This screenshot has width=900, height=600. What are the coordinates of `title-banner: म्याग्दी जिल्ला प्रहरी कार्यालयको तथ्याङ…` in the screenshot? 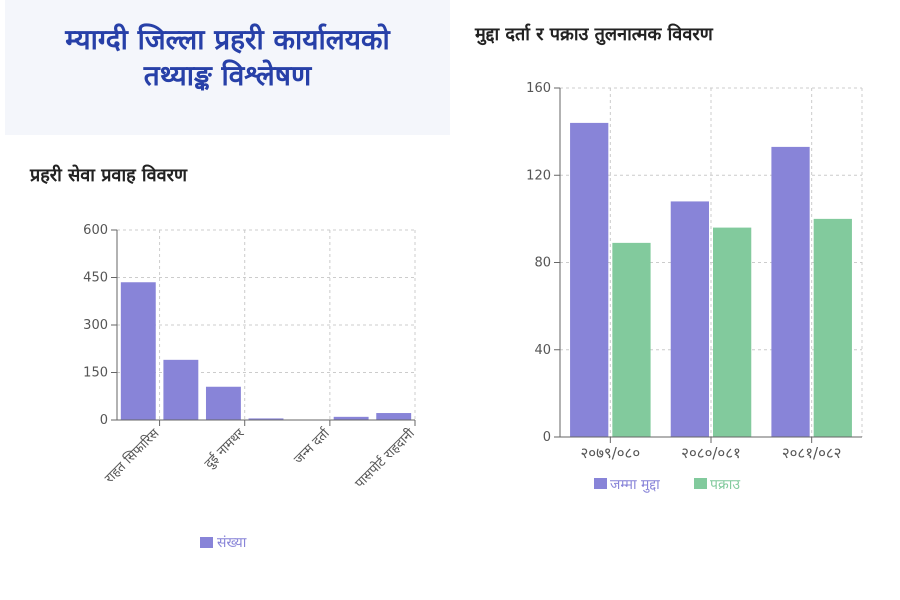 It's located at (227, 67).